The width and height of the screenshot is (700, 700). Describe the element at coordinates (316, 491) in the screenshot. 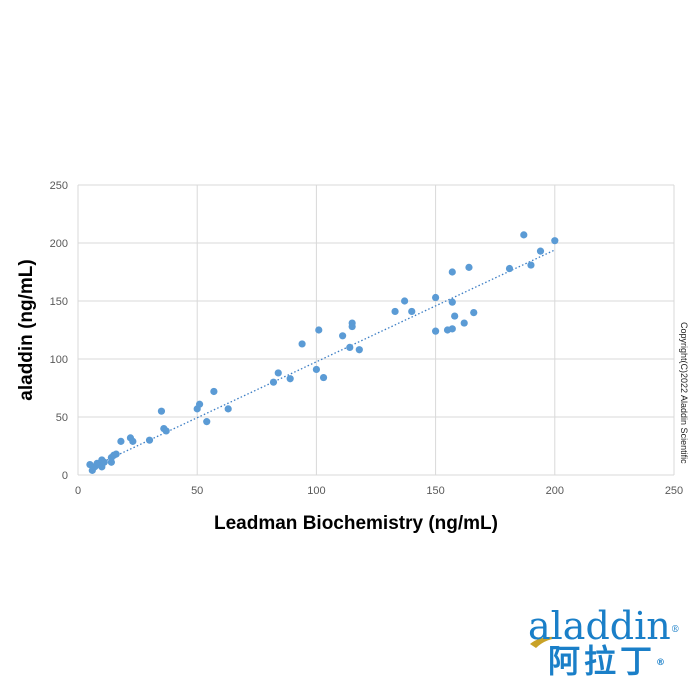

I see `x-tick-label: 100` at that location.